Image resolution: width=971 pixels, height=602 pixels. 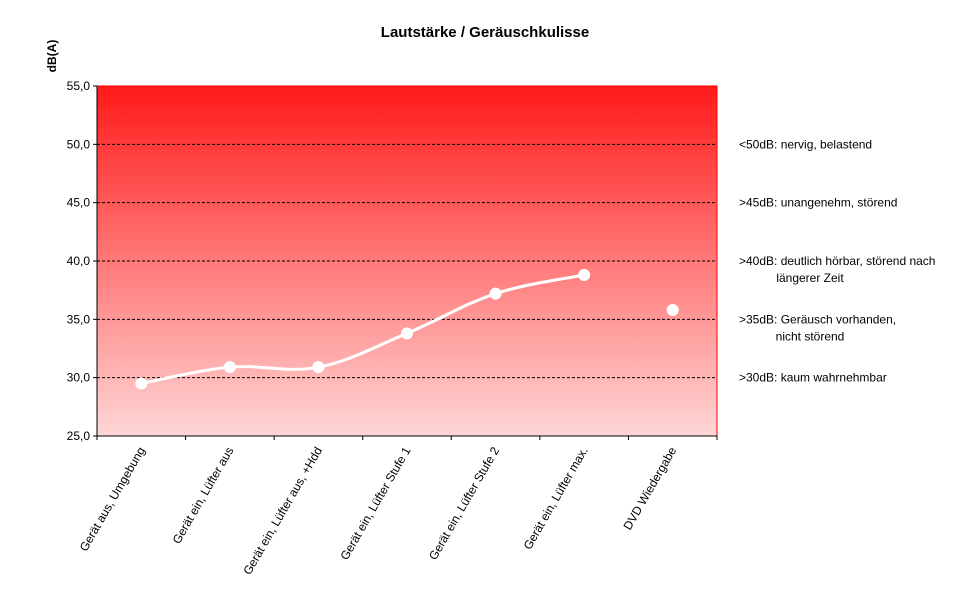 I want to click on y-tick-label: 40,0, so click(x=79, y=261).